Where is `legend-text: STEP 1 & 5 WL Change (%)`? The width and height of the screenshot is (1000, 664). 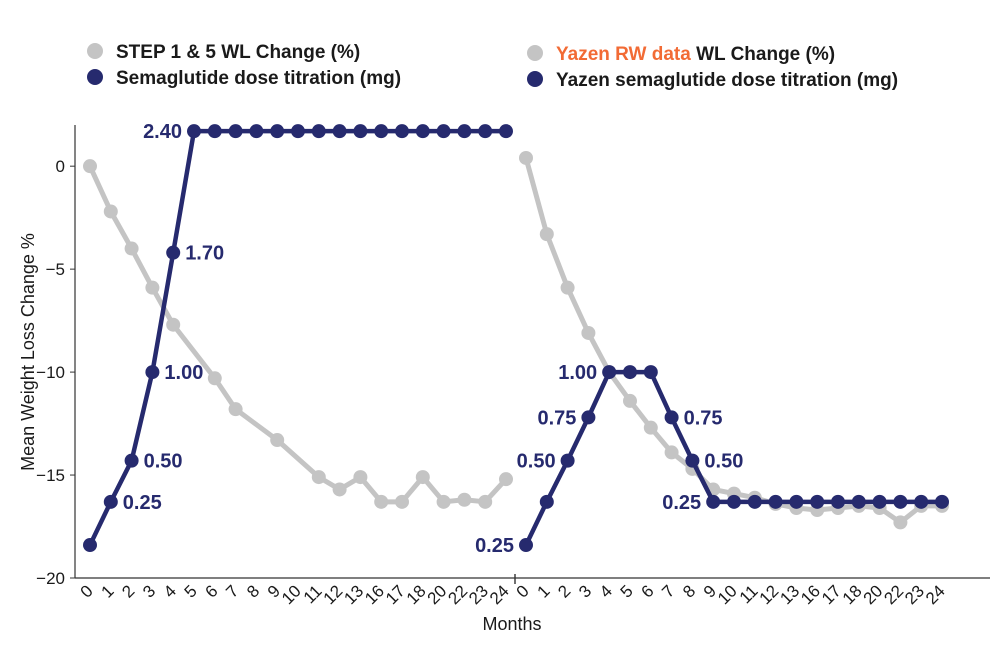 legend-text: STEP 1 & 5 WL Change (%) is located at coordinates (238, 52).